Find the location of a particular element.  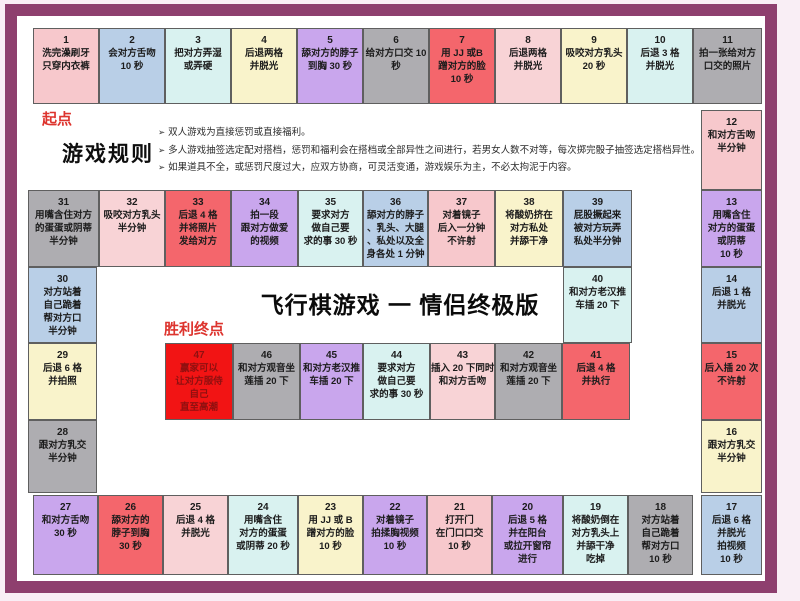

cell-text-line: 后退 1 格 is located at coordinates (731, 292).